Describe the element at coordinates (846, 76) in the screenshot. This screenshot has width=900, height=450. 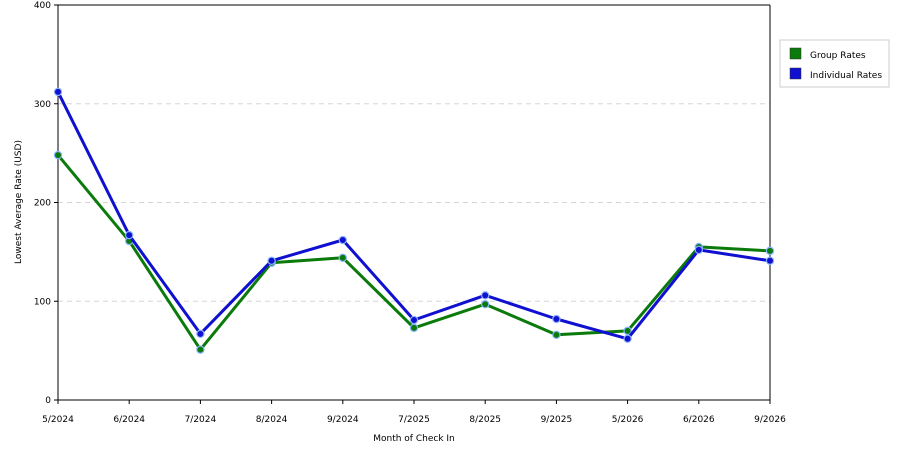
I see `legend-label-individual-rates: Individual Rates` at that location.